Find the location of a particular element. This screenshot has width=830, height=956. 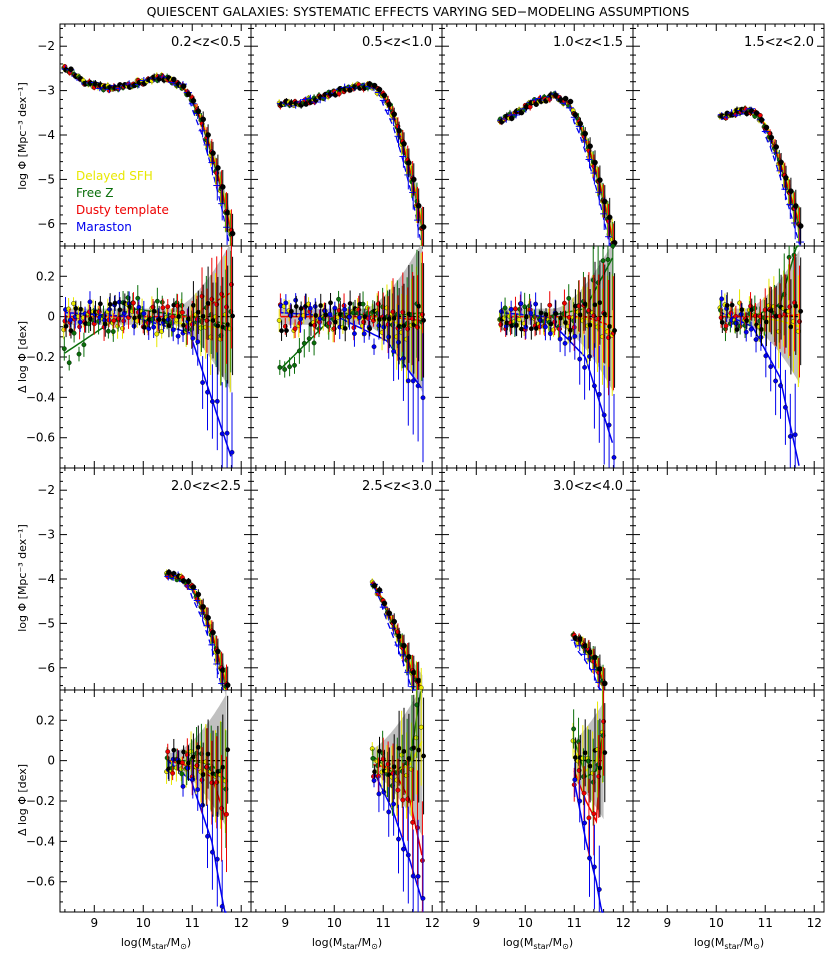

x-label-4-tail: /M is located at coordinates (746, 942).